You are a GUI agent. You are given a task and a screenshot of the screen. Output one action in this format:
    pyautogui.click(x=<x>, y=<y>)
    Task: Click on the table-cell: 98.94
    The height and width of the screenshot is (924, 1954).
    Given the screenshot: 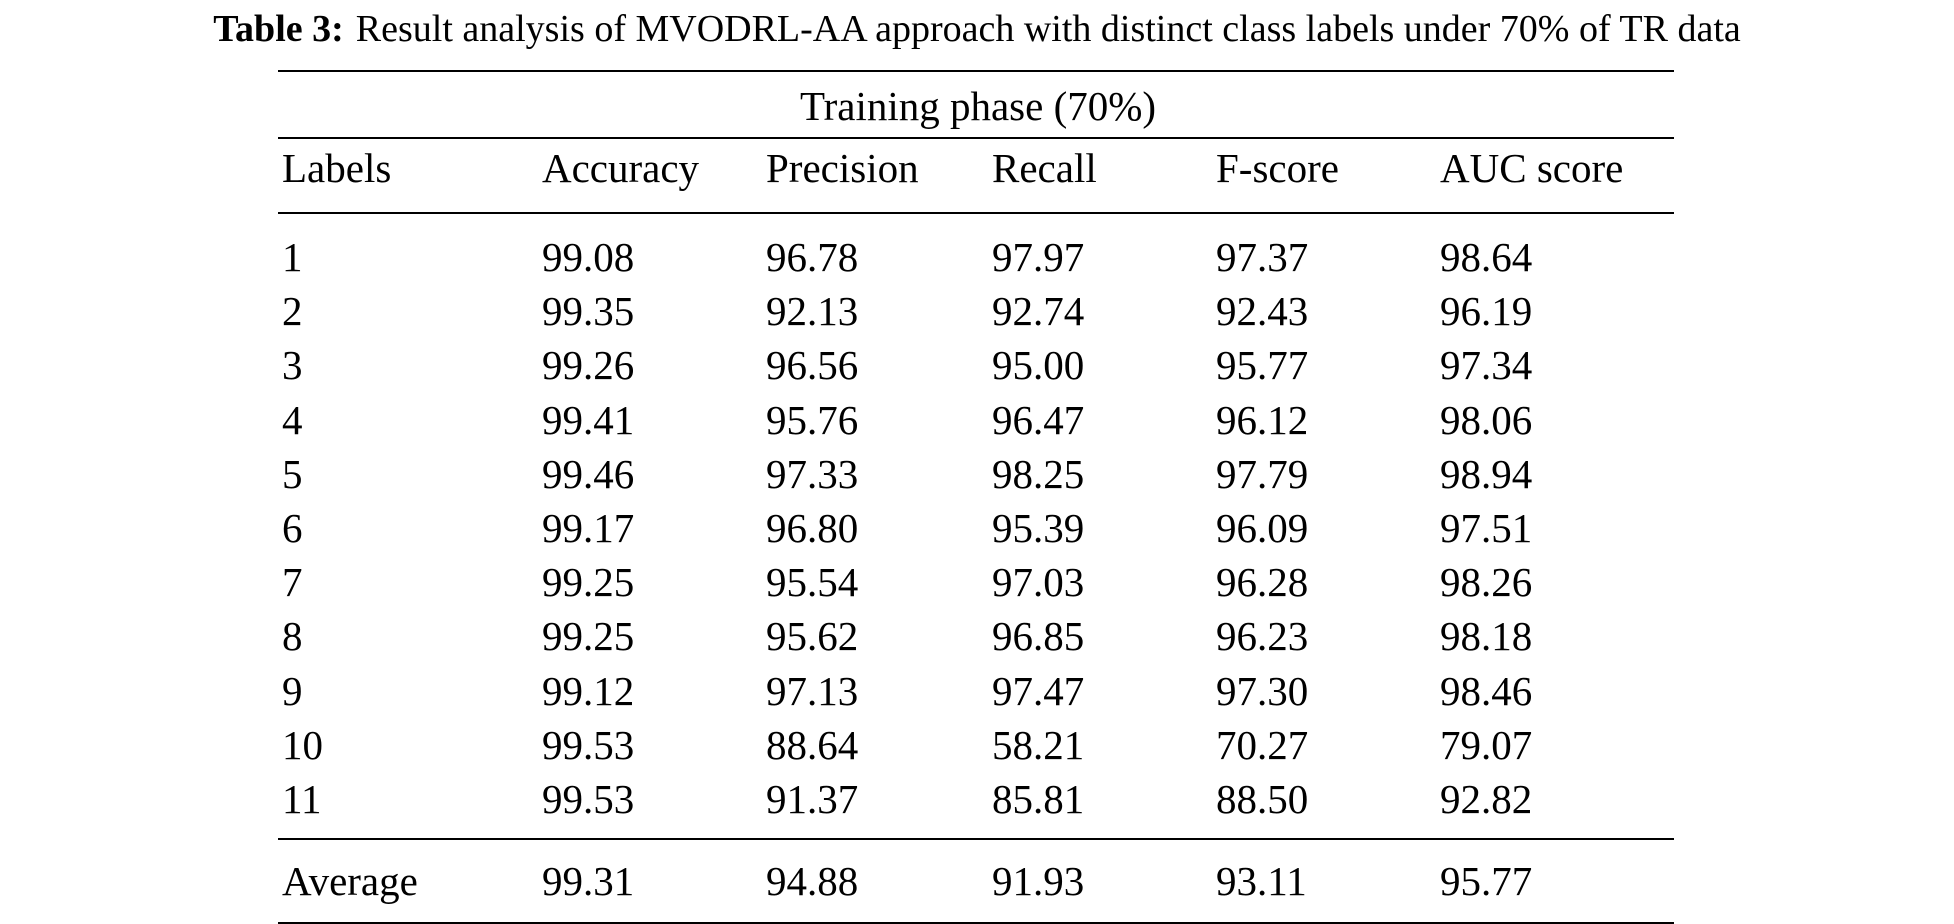 What is the action you would take?
    pyautogui.click(x=1486, y=473)
    